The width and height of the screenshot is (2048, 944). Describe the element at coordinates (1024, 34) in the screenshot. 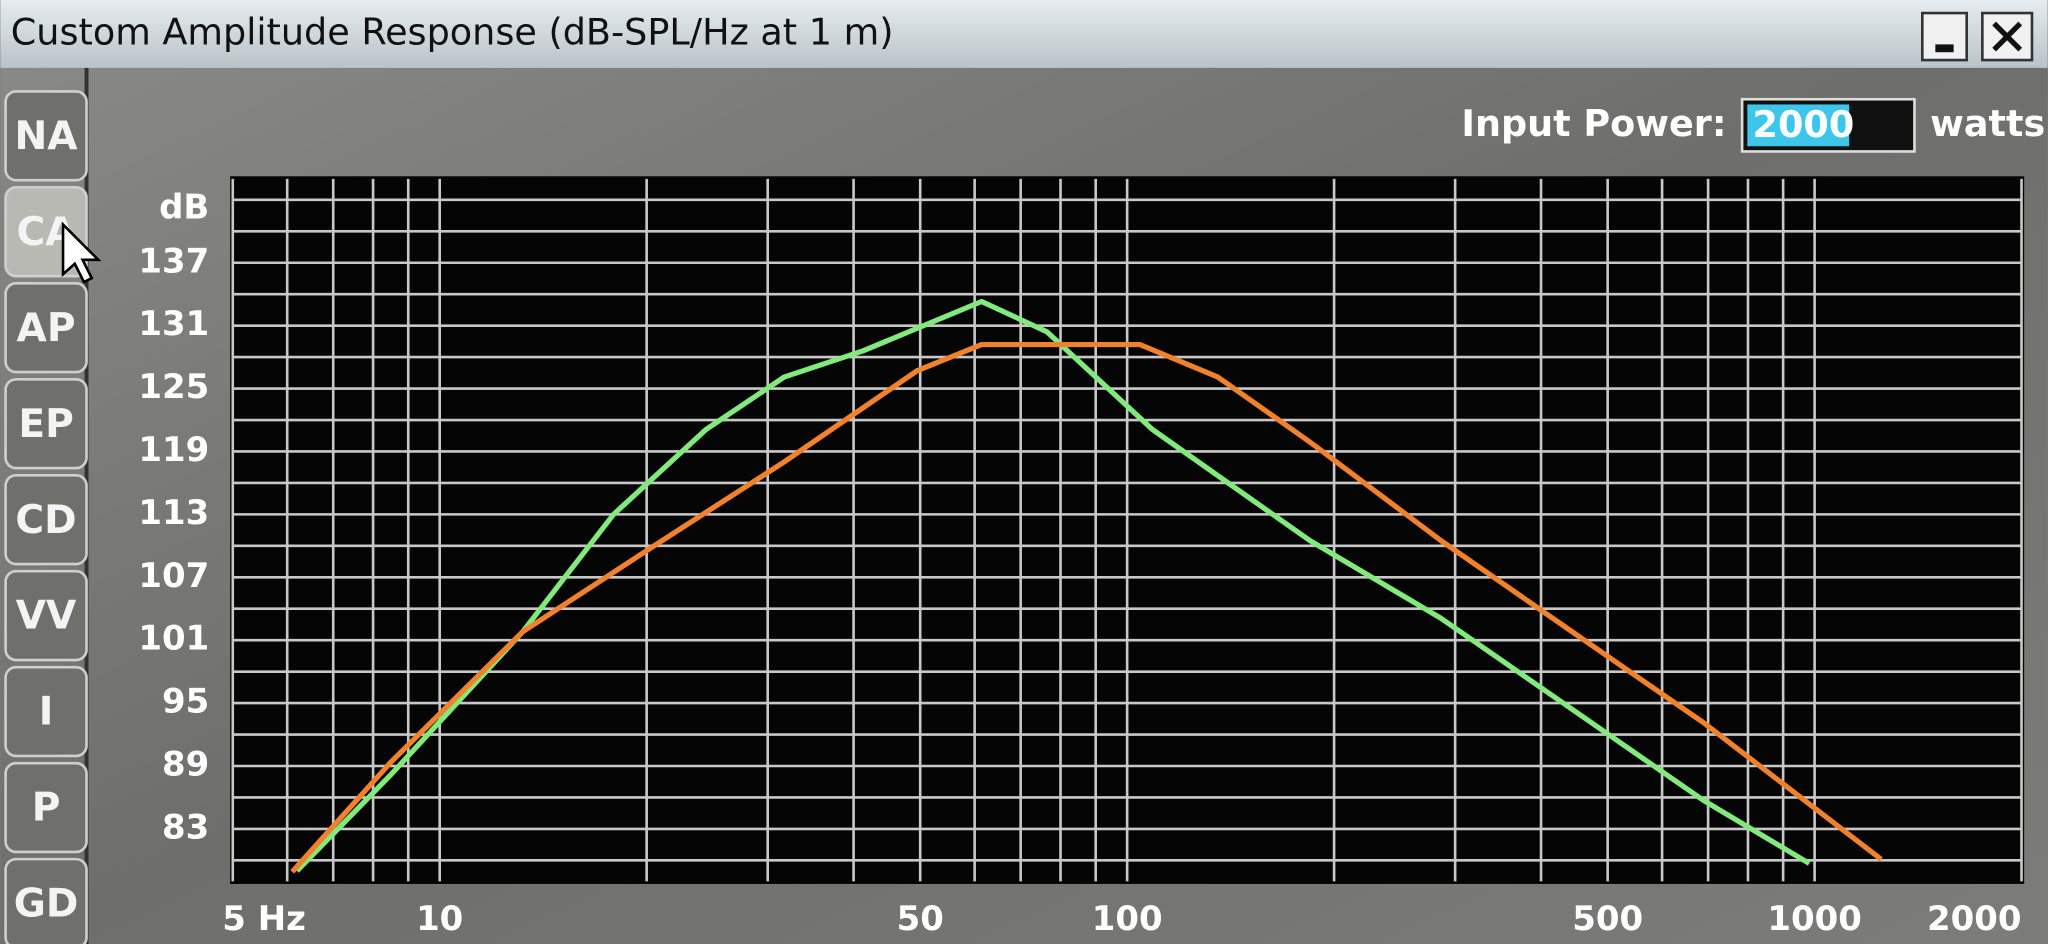

I see `title-bar` at that location.